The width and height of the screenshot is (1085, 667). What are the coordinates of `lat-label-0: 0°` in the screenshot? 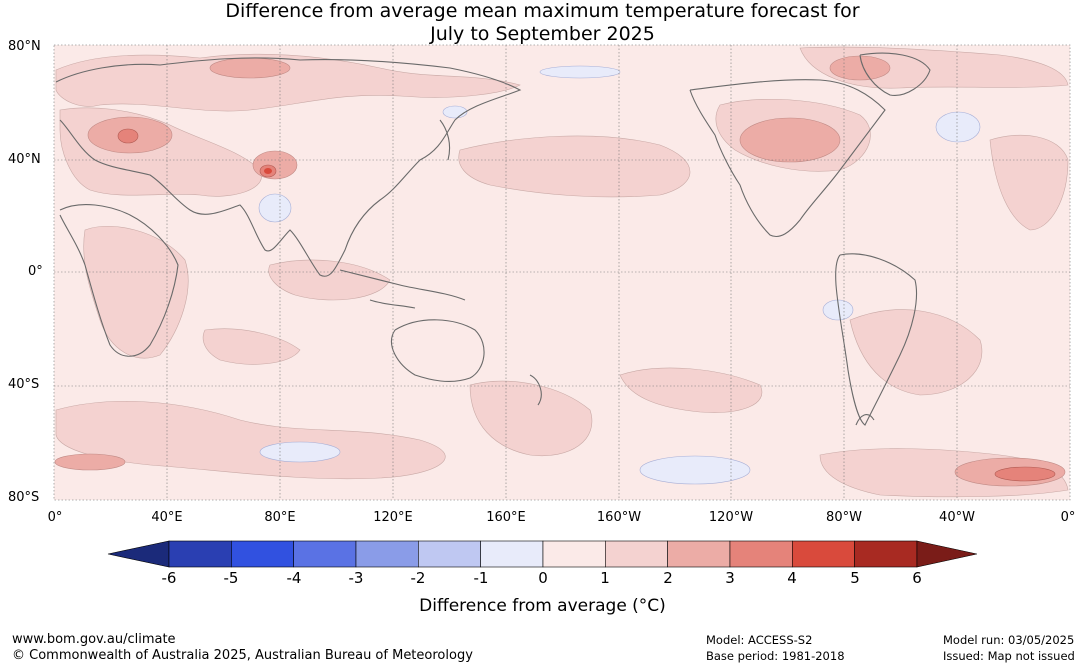 It's located at (35, 271).